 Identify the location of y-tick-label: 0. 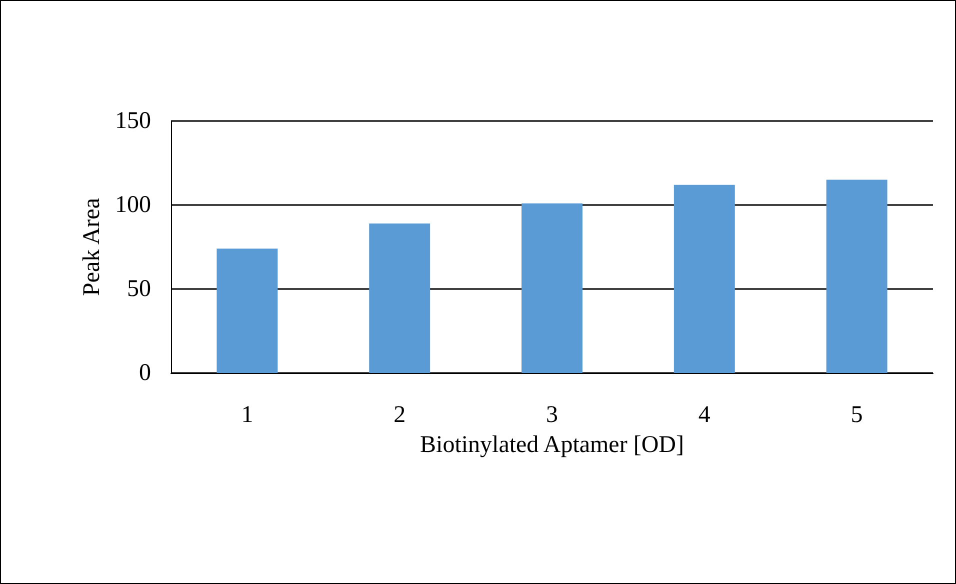
(145, 373).